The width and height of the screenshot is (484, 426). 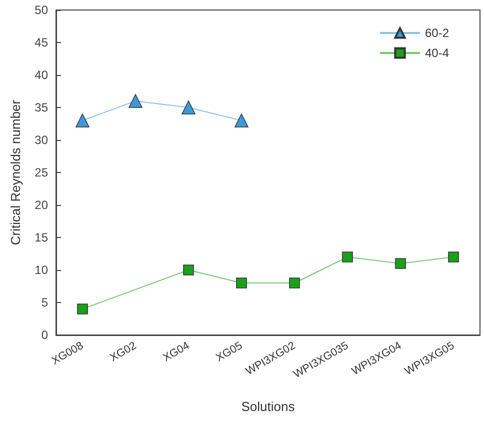 I want to click on y-tick-label: 40, so click(x=41, y=75).